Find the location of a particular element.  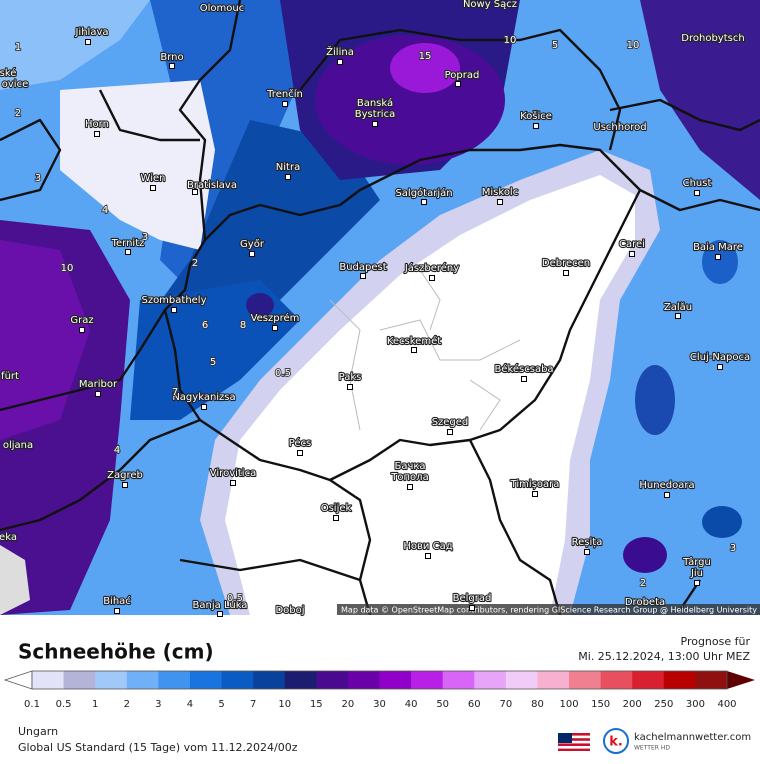

legend-label: 30 is located at coordinates (379, 704).